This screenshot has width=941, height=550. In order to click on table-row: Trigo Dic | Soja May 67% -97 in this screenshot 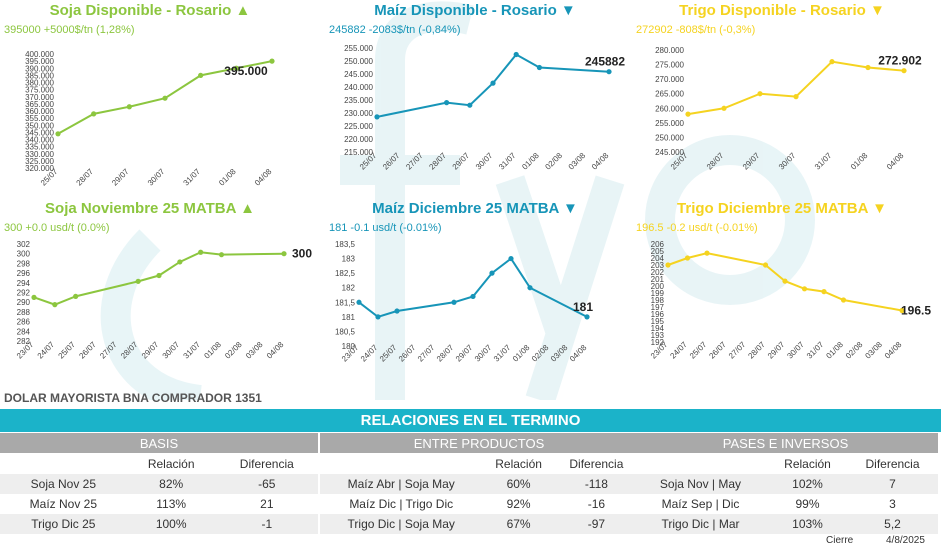, I will do `click(479, 524)`.